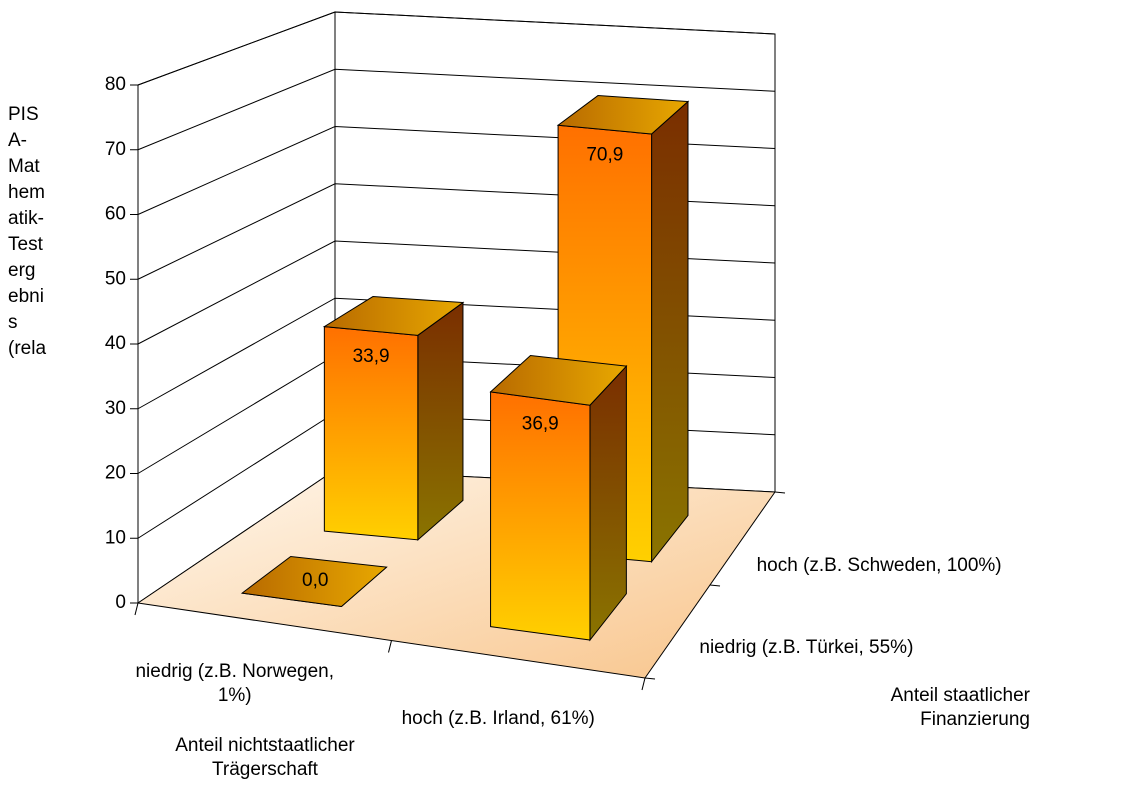  Describe the element at coordinates (604, 155) in the screenshot. I see `data-label: 70,9` at that location.